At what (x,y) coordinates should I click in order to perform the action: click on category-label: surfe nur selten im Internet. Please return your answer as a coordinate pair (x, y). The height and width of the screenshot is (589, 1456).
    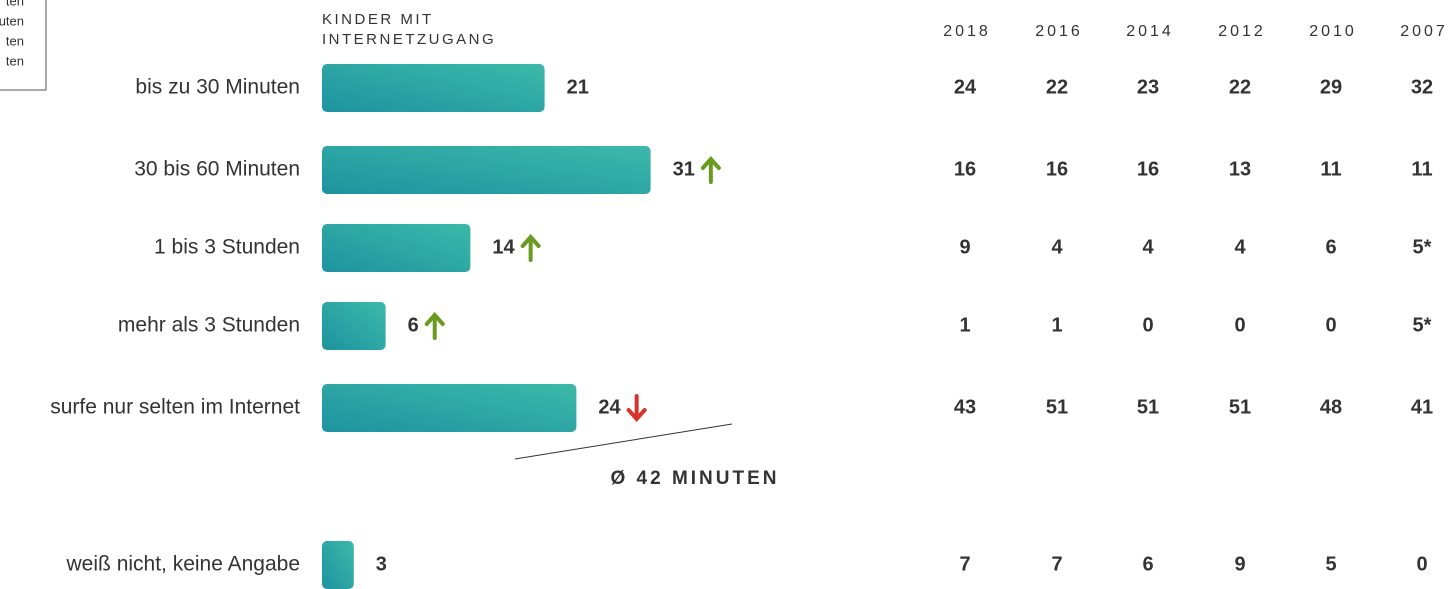
    Looking at the image, I should click on (175, 407).